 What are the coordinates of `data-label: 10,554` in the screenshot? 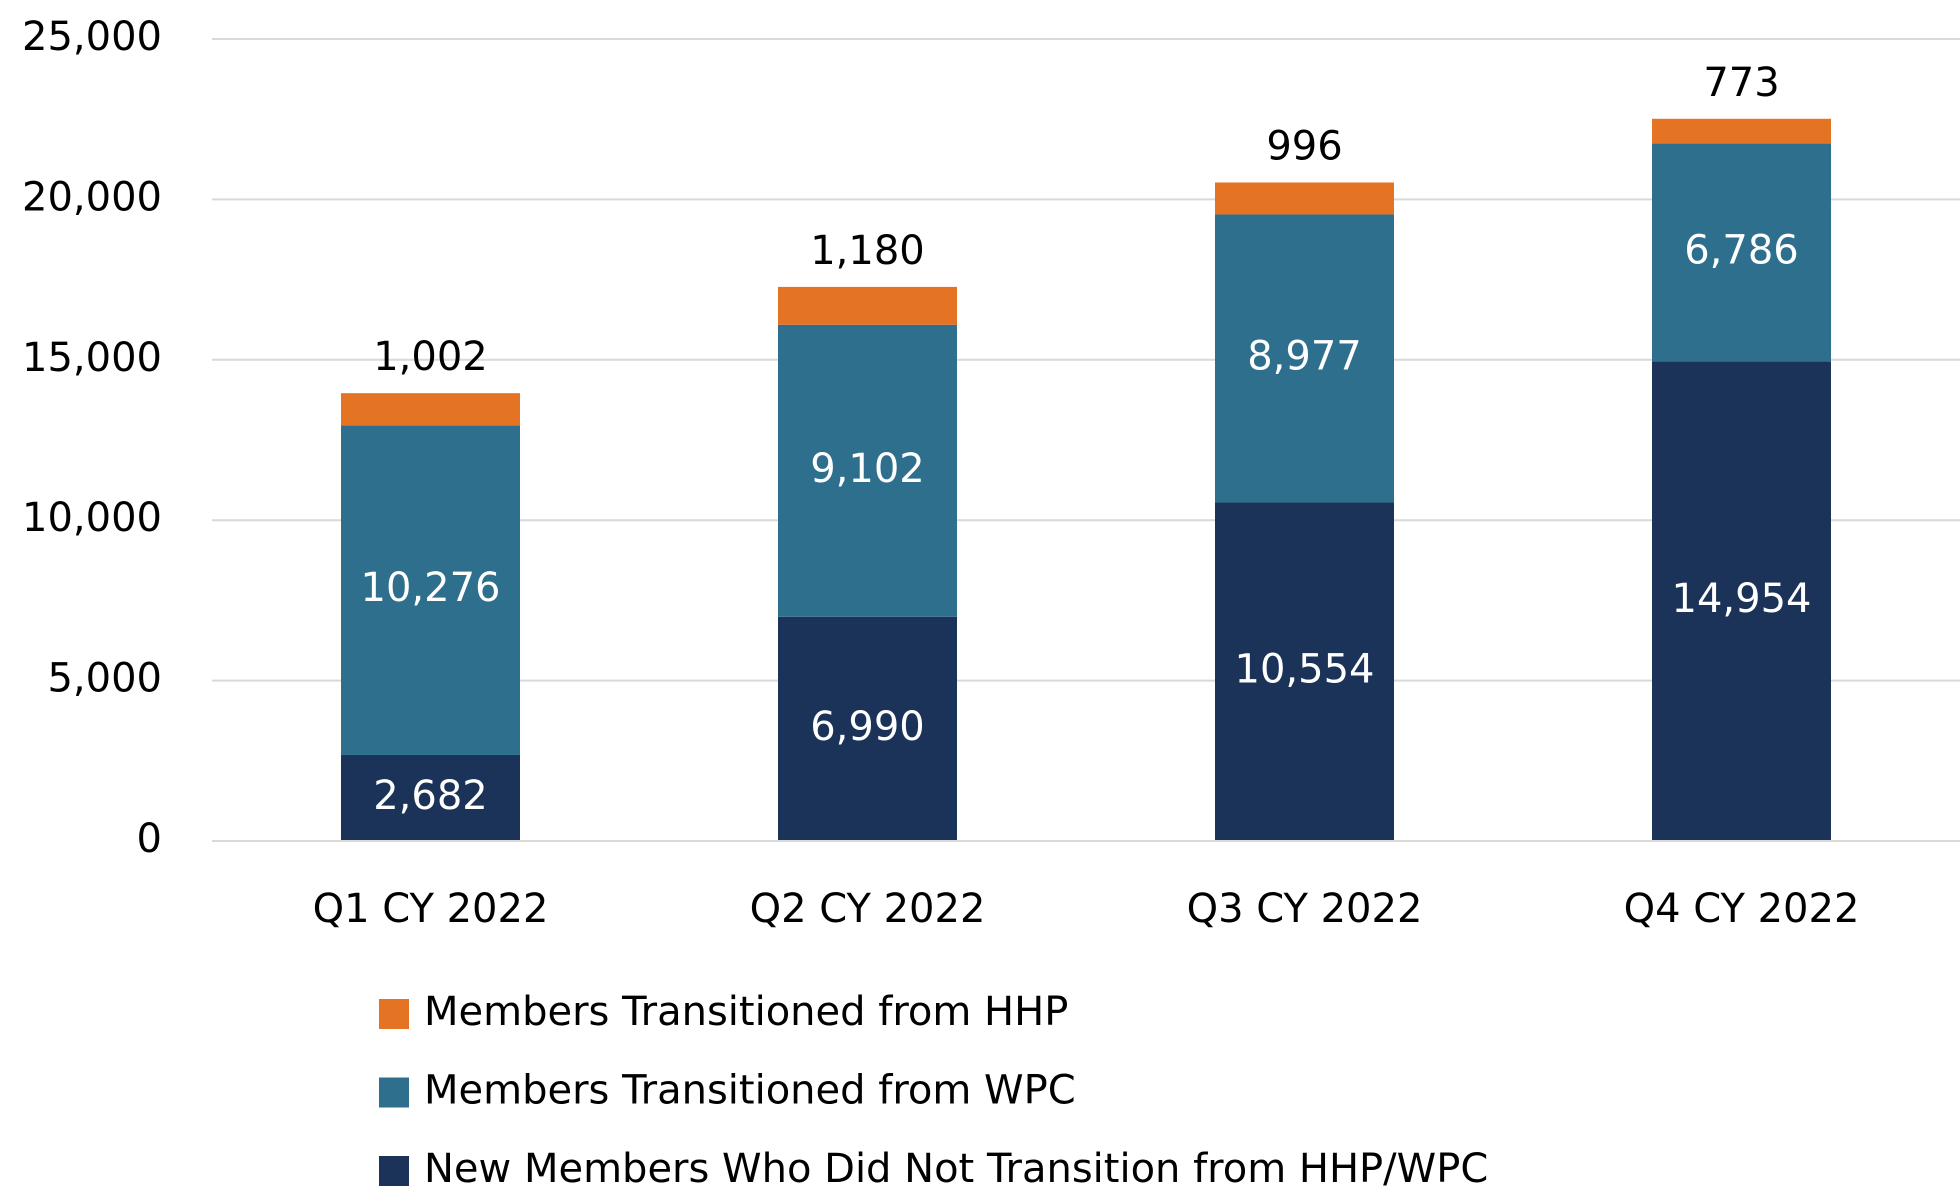 It's located at (1305, 670).